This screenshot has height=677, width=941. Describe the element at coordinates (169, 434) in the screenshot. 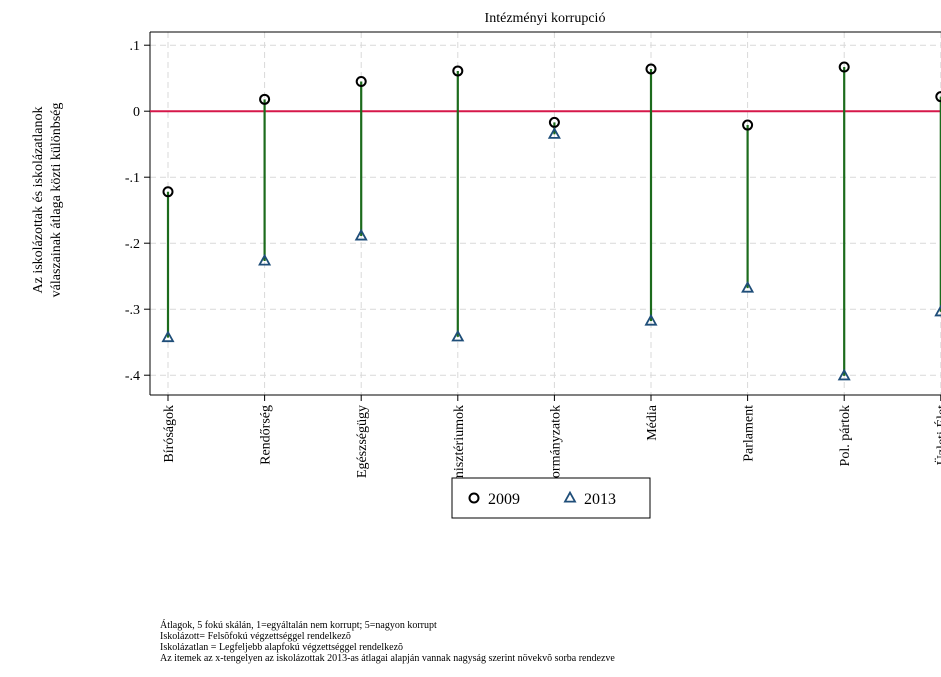

I see `x-tick-label: Bíróságok` at that location.